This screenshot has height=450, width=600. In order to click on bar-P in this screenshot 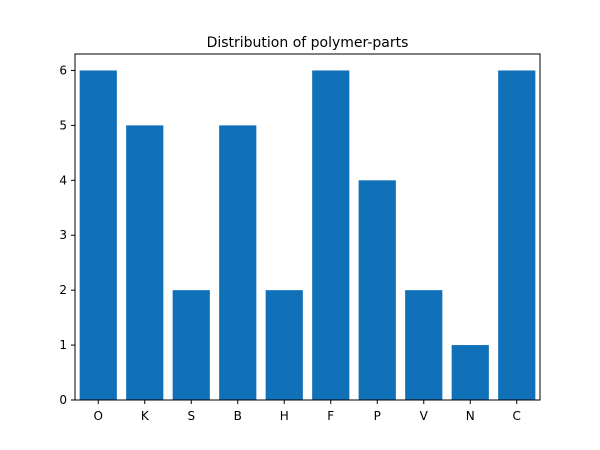, I will do `click(377, 290)`.